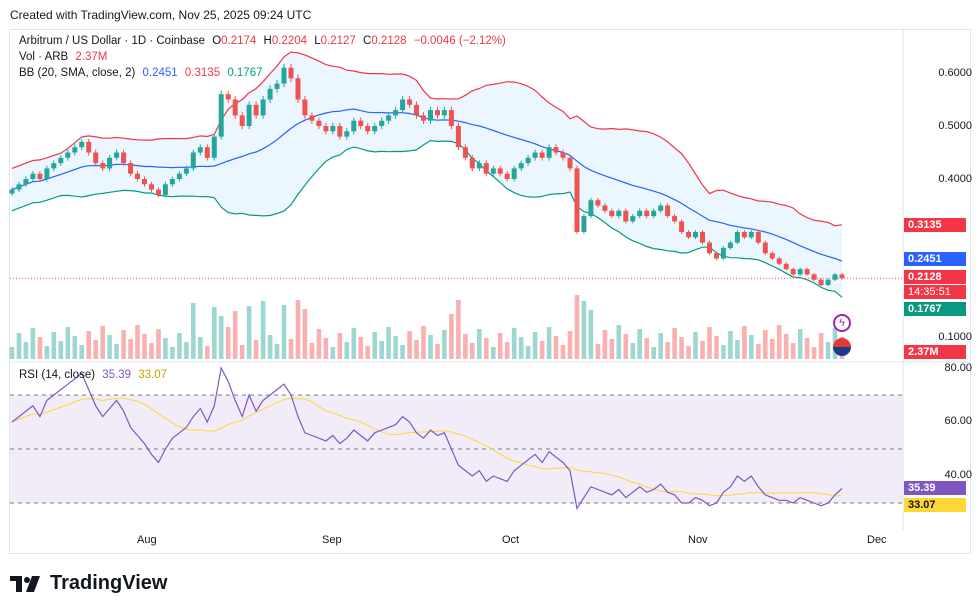  What do you see at coordinates (160, 73) in the screenshot?
I see `bb-mid-value: 0.2451` at bounding box center [160, 73].